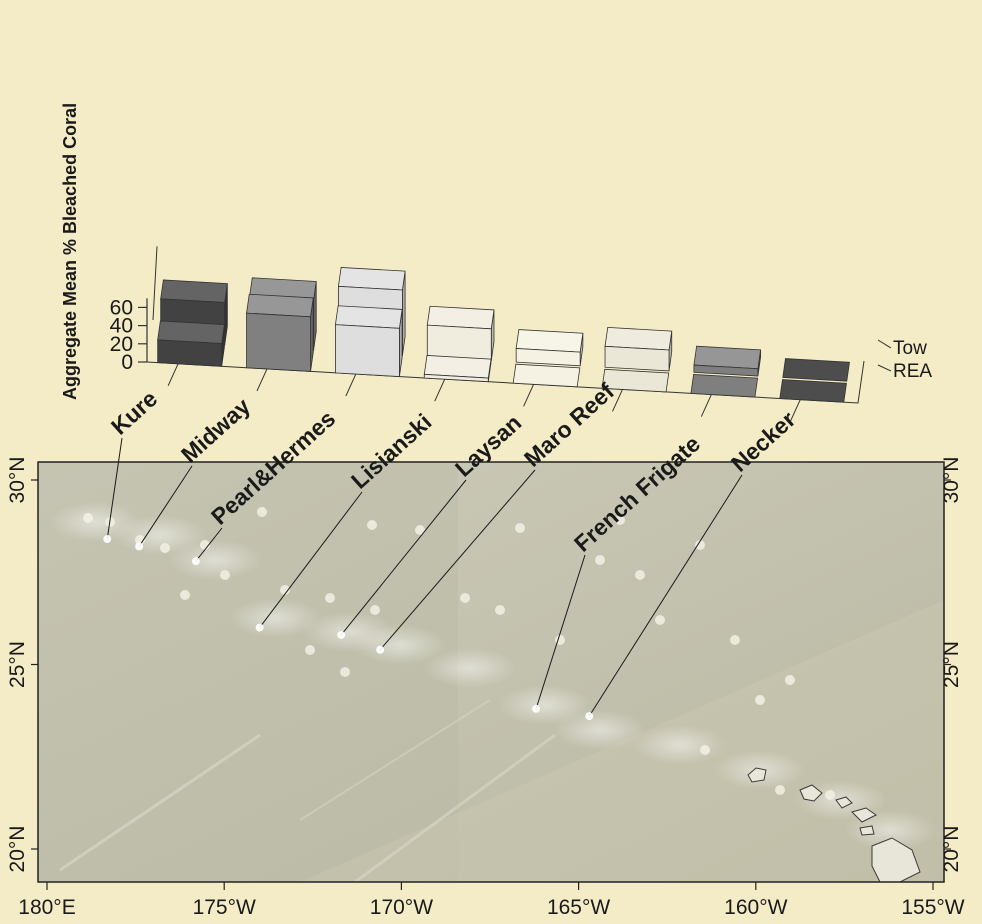 The height and width of the screenshot is (924, 982). What do you see at coordinates (17, 849) in the screenshot?
I see `lat-tick-label-left: 20°N` at bounding box center [17, 849].